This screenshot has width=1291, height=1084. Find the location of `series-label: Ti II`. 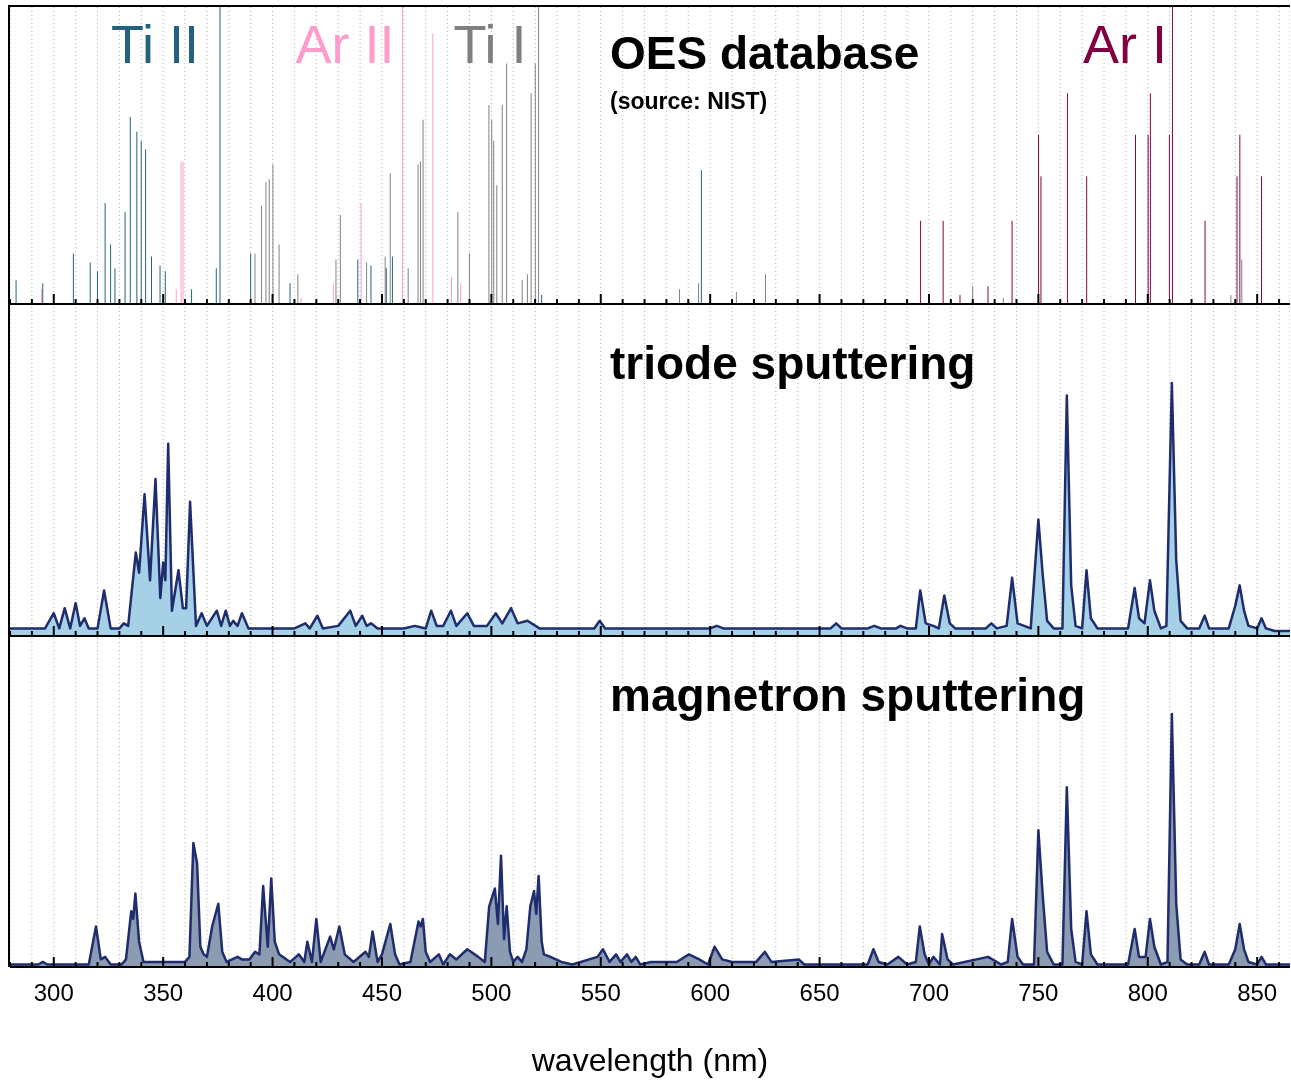

series-label: Ti II is located at coordinates (155, 44).